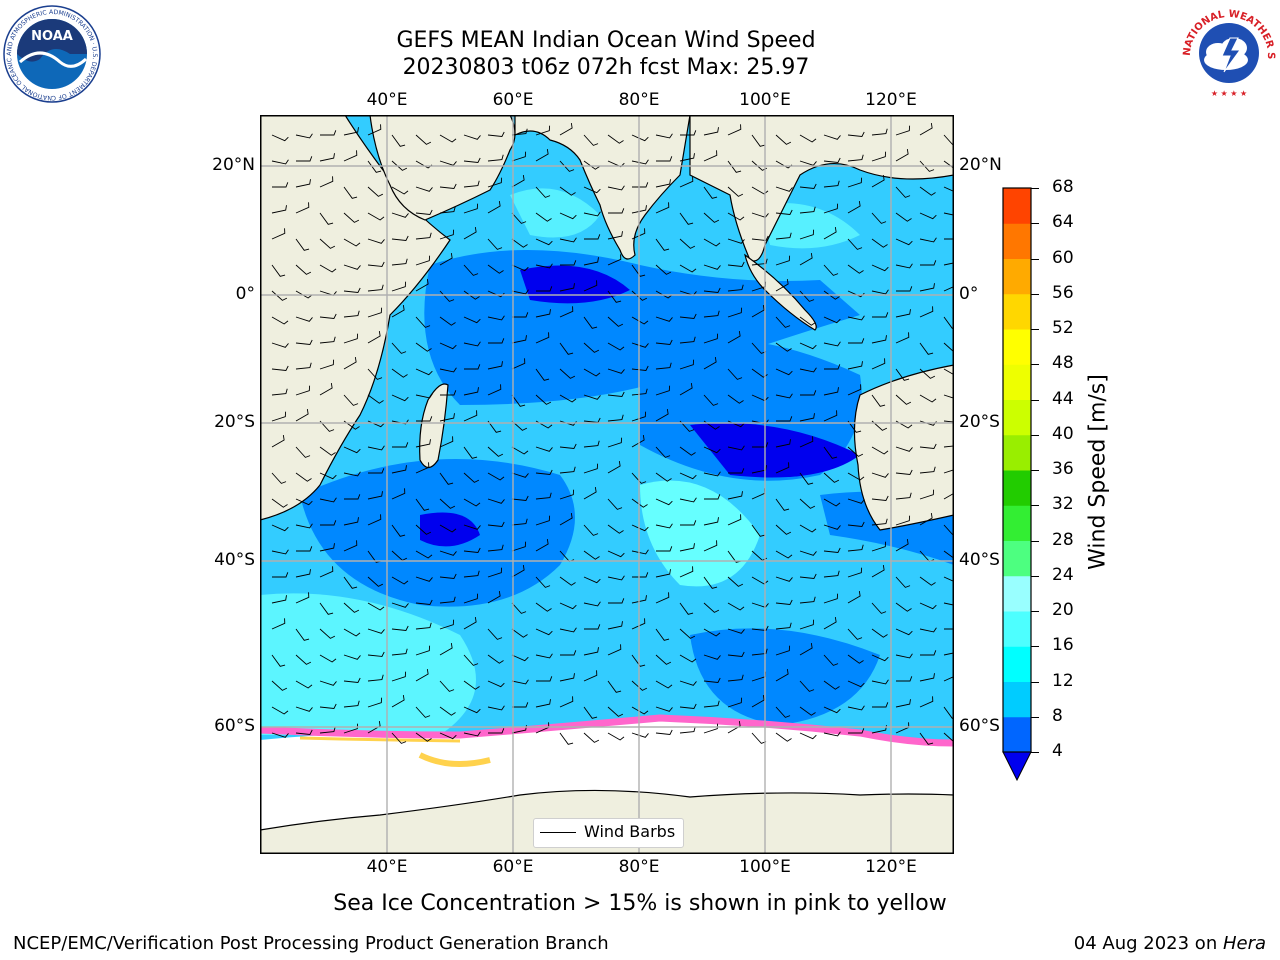  I want to click on colorbar-under-arrow, so click(1017, 766).